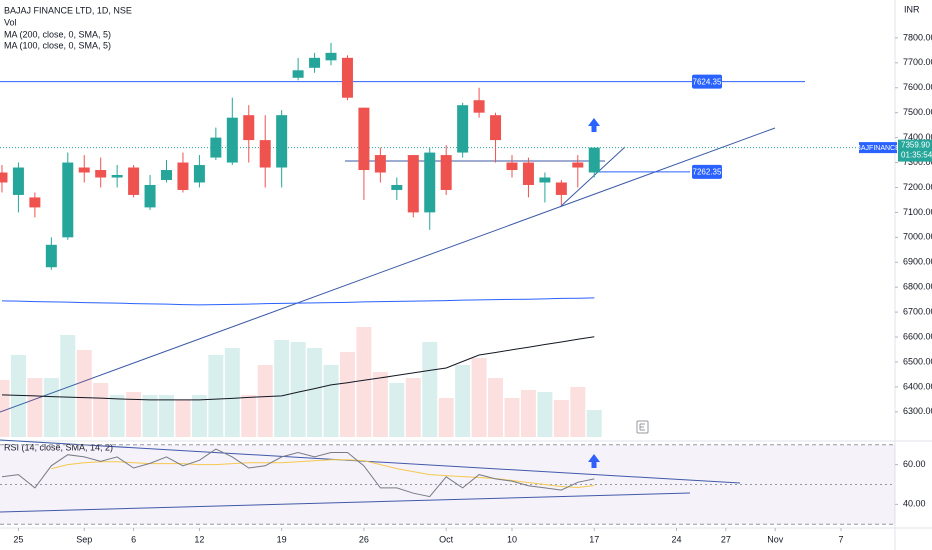 The image size is (932, 550). What do you see at coordinates (298, 473) in the screenshot?
I see `rsi-line` at bounding box center [298, 473].